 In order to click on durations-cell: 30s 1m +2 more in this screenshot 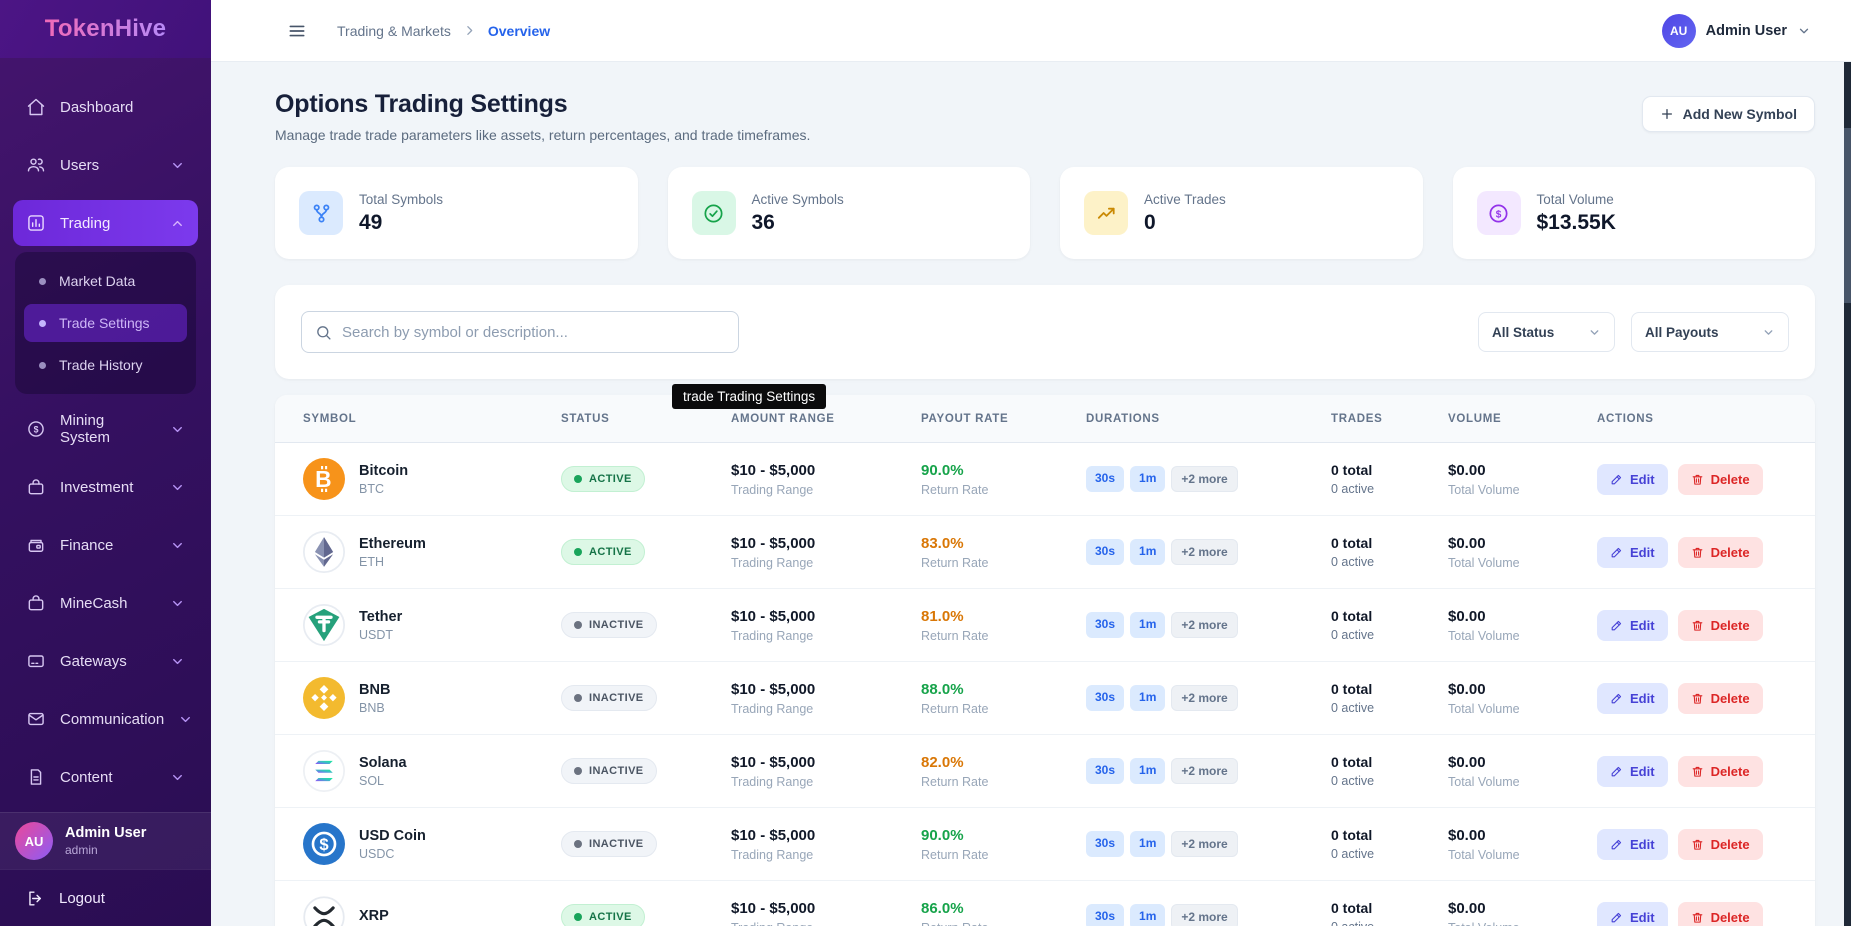, I will do `click(1208, 479)`.